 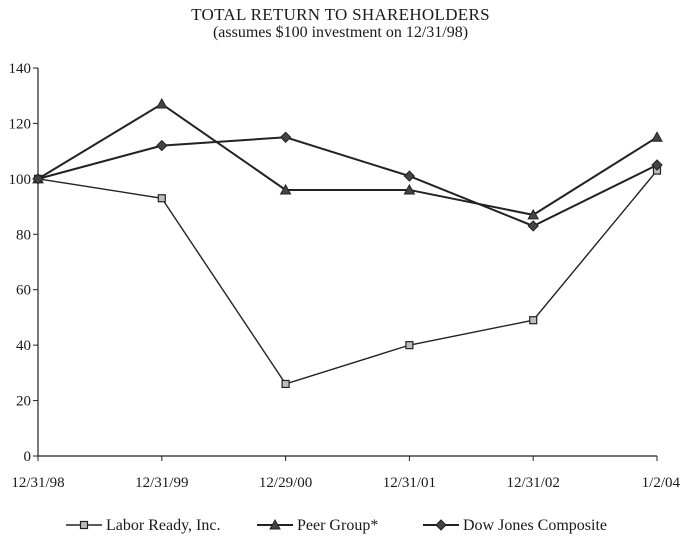 What do you see at coordinates (23, 402) in the screenshot?
I see `y-tick-label: 20` at bounding box center [23, 402].